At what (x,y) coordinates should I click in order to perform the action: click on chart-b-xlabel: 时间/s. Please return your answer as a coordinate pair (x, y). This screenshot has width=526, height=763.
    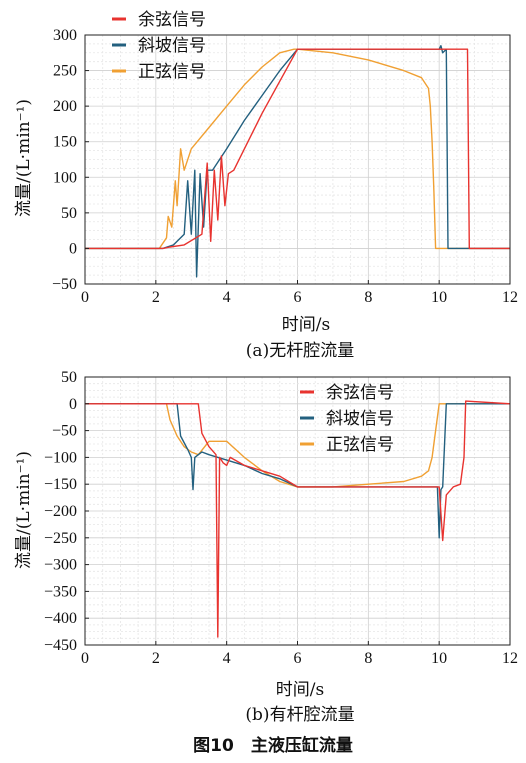
    Looking at the image, I should click on (300, 690).